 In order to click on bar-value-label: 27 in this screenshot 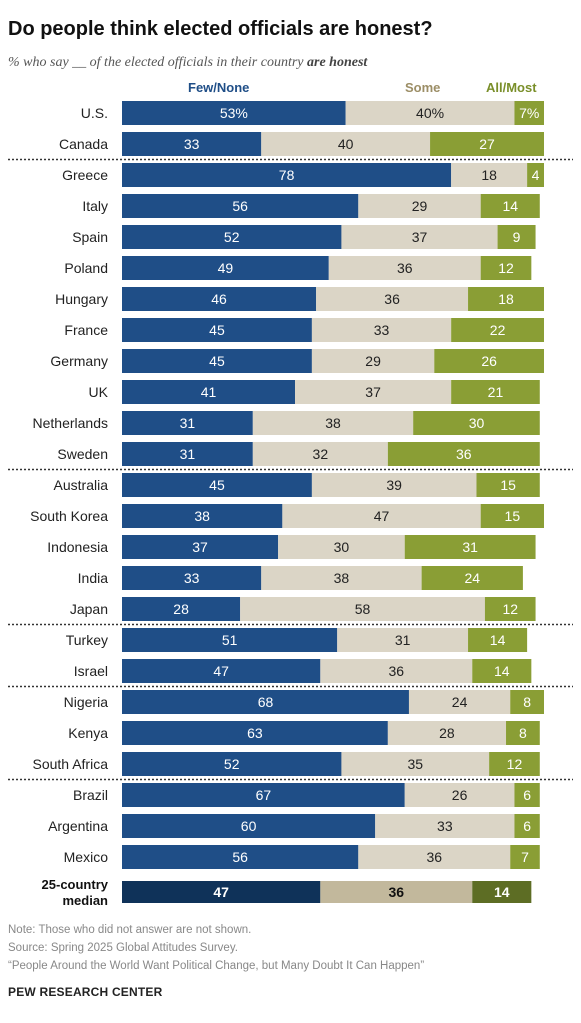, I will do `click(487, 144)`.